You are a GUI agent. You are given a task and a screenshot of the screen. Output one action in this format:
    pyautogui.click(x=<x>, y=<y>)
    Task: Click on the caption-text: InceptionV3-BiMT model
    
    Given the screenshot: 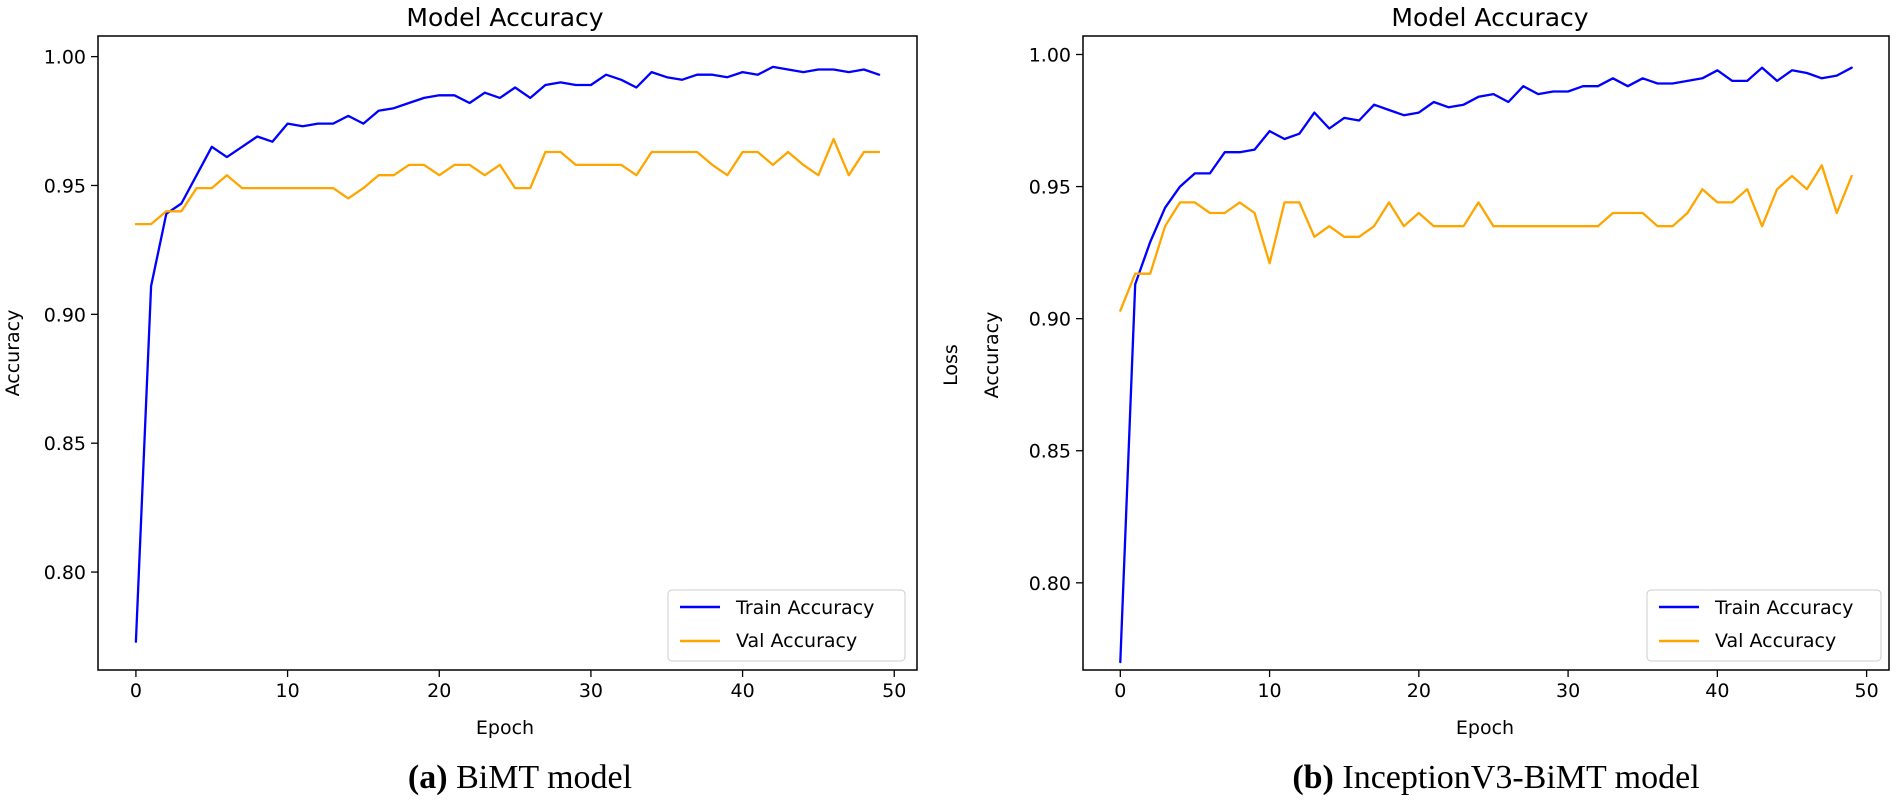 What is the action you would take?
    pyautogui.click(x=1517, y=777)
    